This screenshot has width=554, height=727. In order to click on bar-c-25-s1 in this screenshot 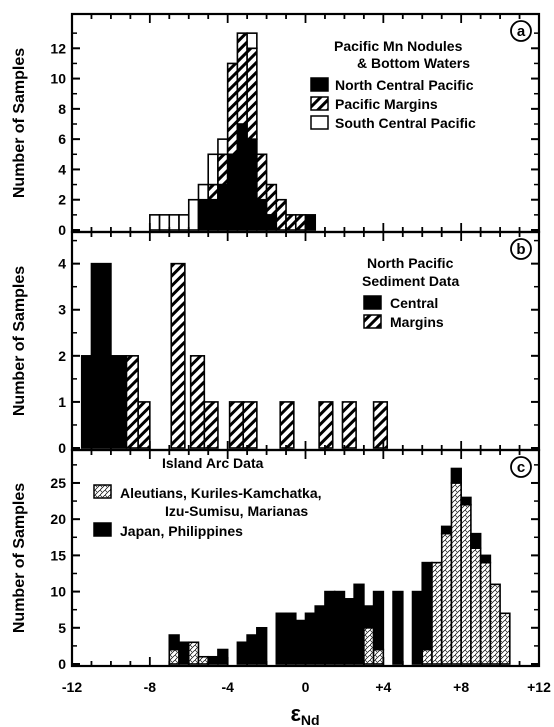, I will do `click(417, 627)`.